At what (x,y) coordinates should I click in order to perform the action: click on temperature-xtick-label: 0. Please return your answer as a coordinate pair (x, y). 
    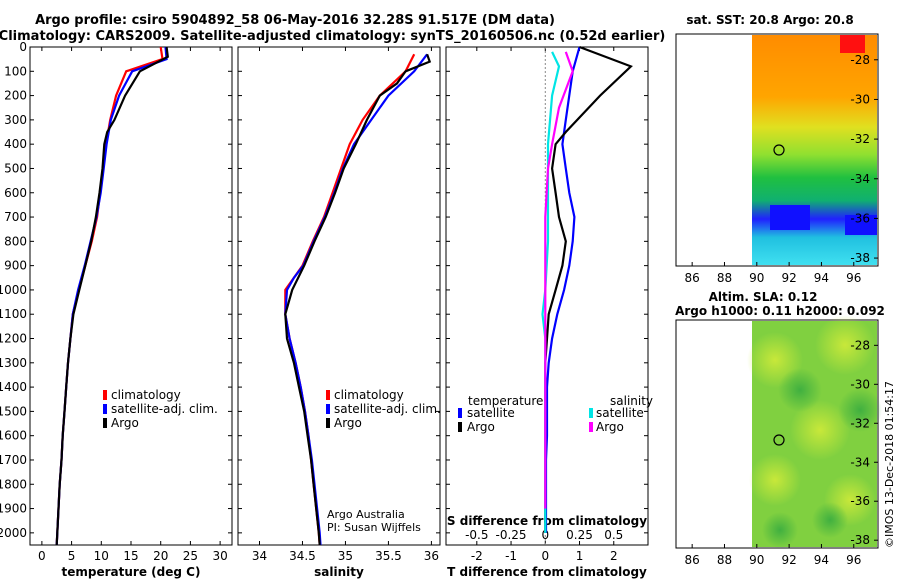
    Looking at the image, I should click on (42, 556).